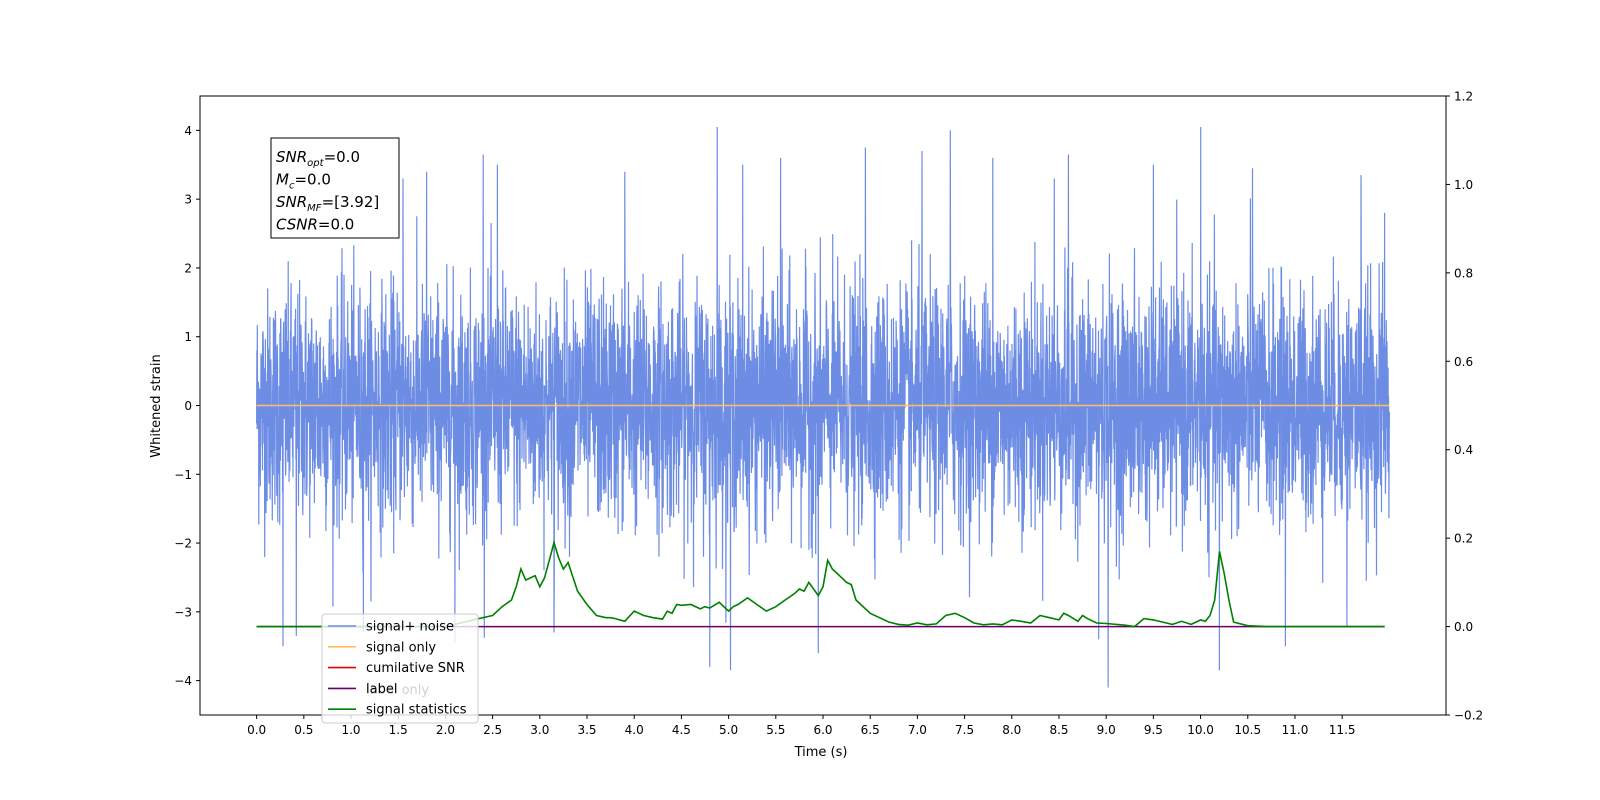  Describe the element at coordinates (401, 647) in the screenshot. I see `legend-label: signal only` at that location.